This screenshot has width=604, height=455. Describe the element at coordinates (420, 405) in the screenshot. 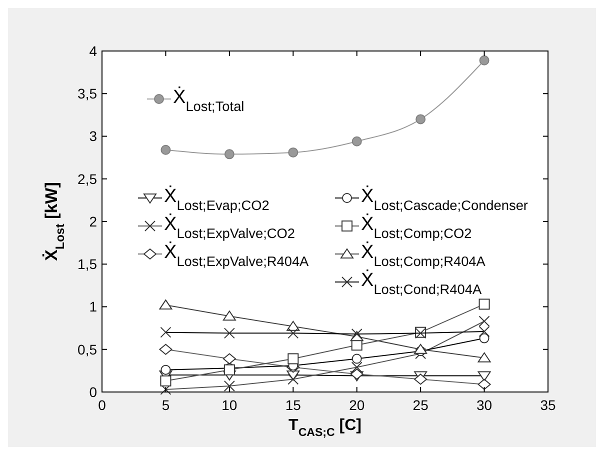

I see `x-tick-label: 25` at that location.